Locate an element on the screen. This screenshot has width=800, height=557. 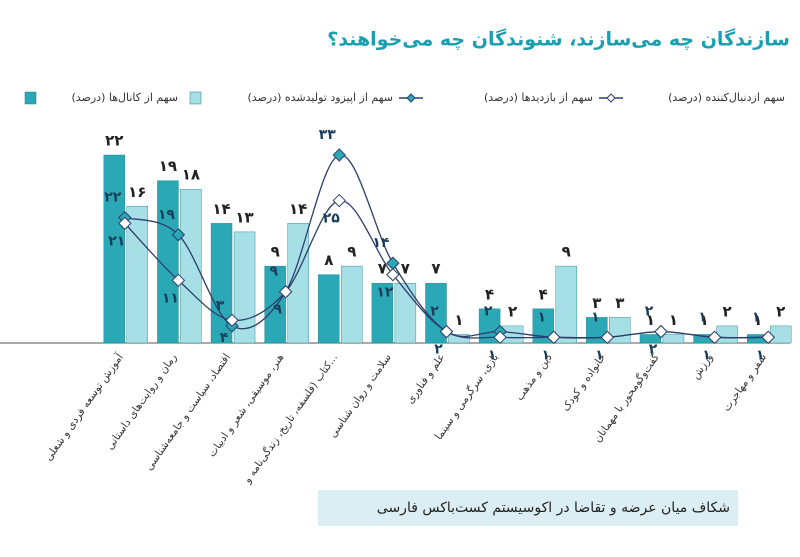
line-value-label: ۲۲ is located at coordinates (113, 198).